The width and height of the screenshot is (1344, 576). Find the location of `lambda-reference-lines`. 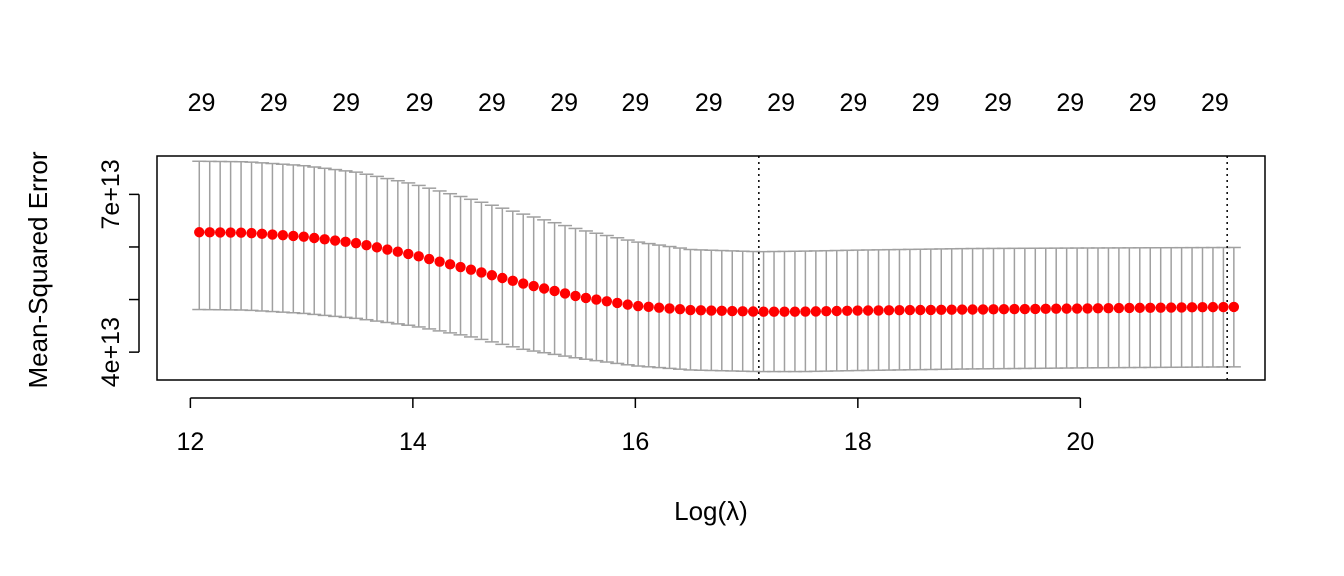

lambda-reference-lines is located at coordinates (993, 268).